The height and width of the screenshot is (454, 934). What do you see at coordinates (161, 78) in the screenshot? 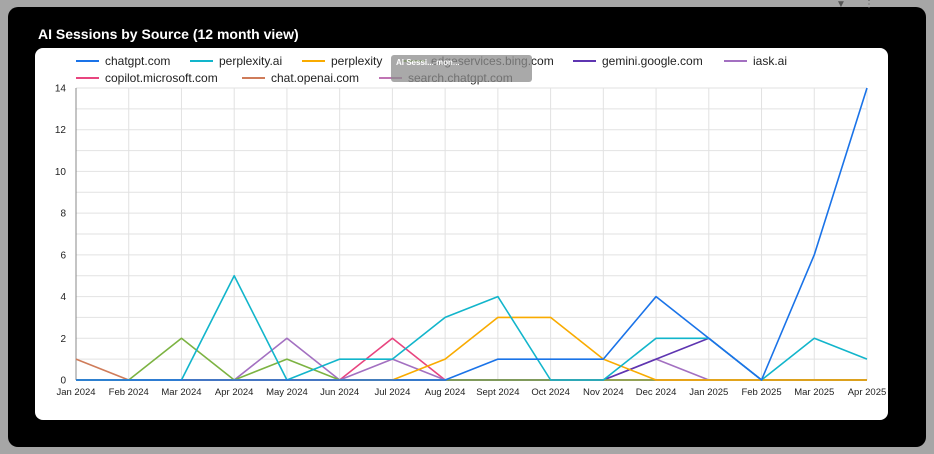
I see `legend-label: copilot.microsoft.com` at bounding box center [161, 78].